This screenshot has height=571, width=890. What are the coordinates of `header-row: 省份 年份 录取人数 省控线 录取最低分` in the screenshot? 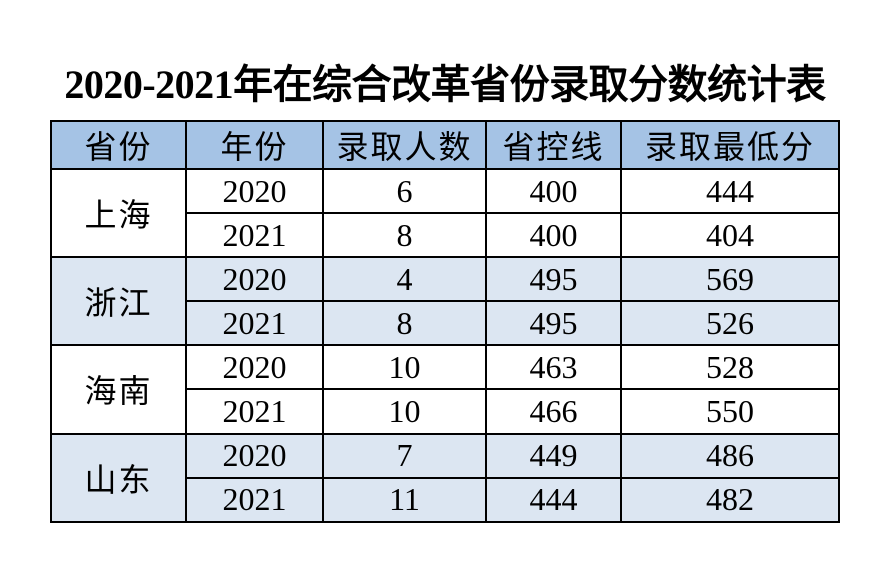 It's located at (445, 145).